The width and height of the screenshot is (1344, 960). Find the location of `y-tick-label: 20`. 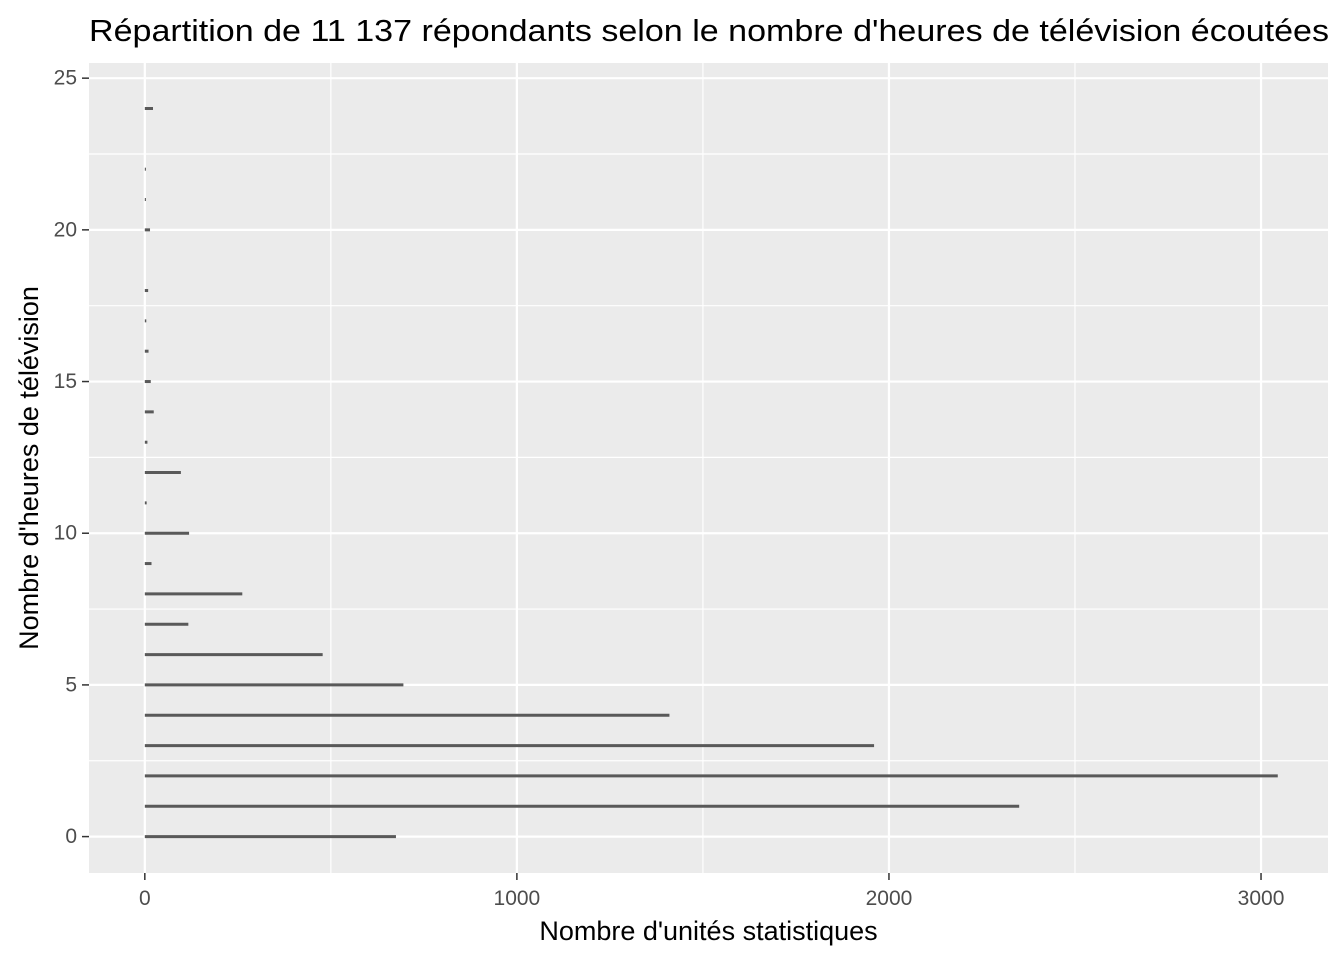

y-tick-label: 20 is located at coordinates (65, 229).